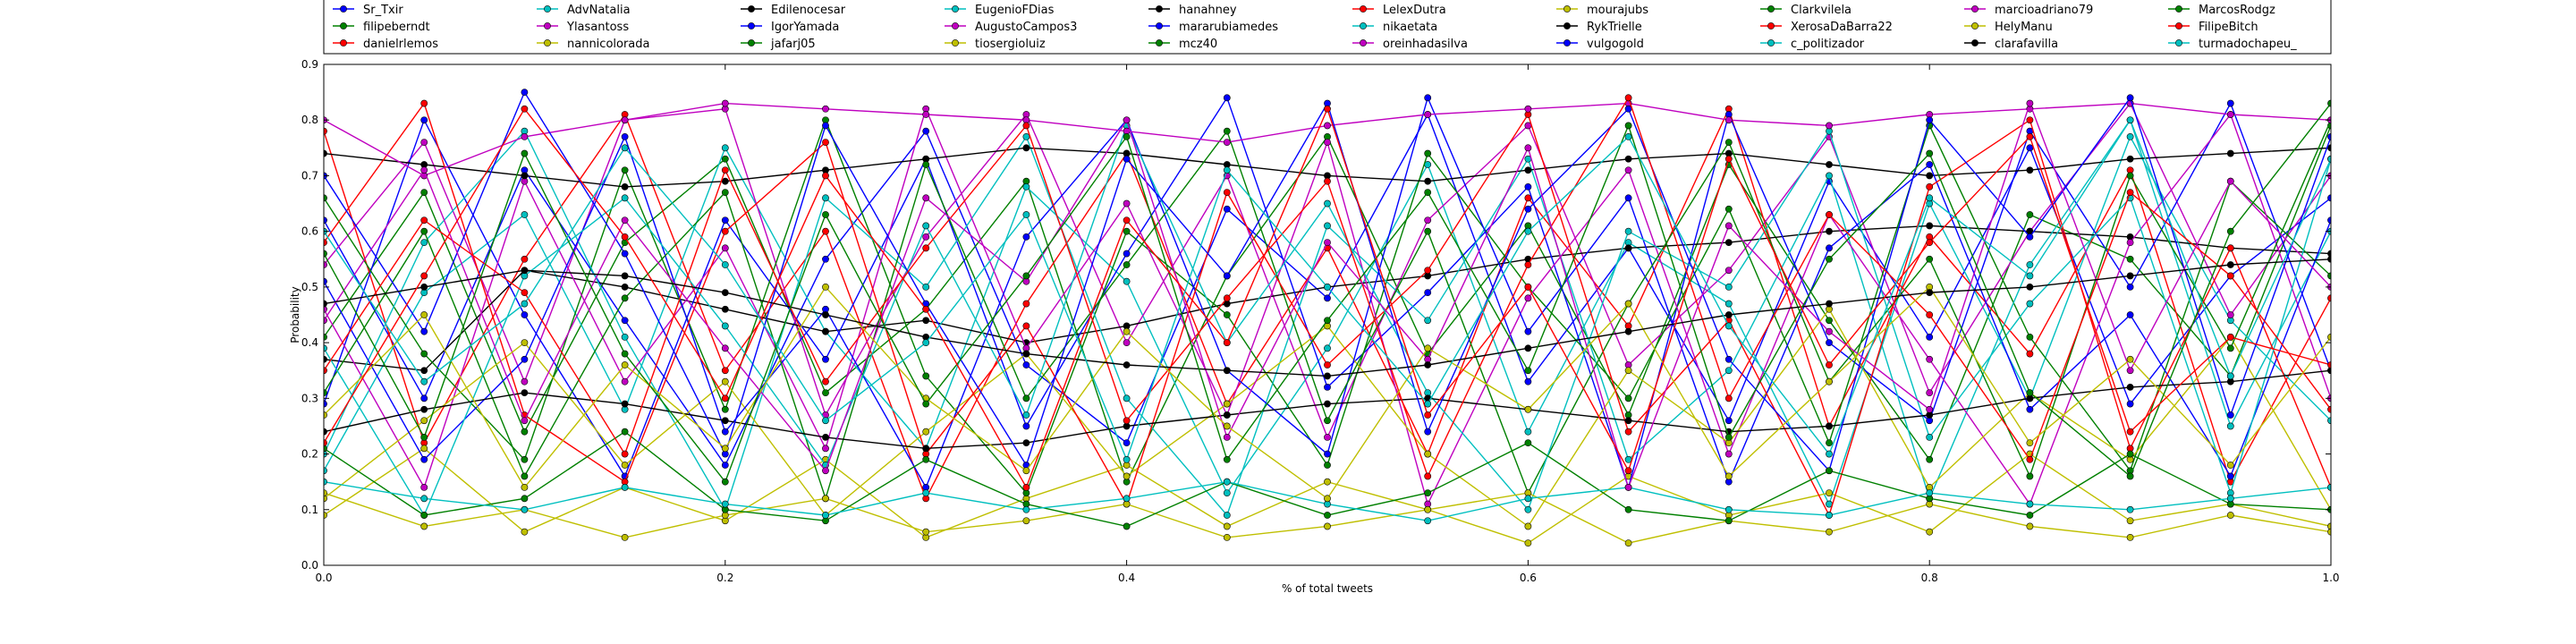 This screenshot has height=644, width=2576. What do you see at coordinates (309, 231) in the screenshot?
I see `y-tick-label: 0.6` at bounding box center [309, 231].